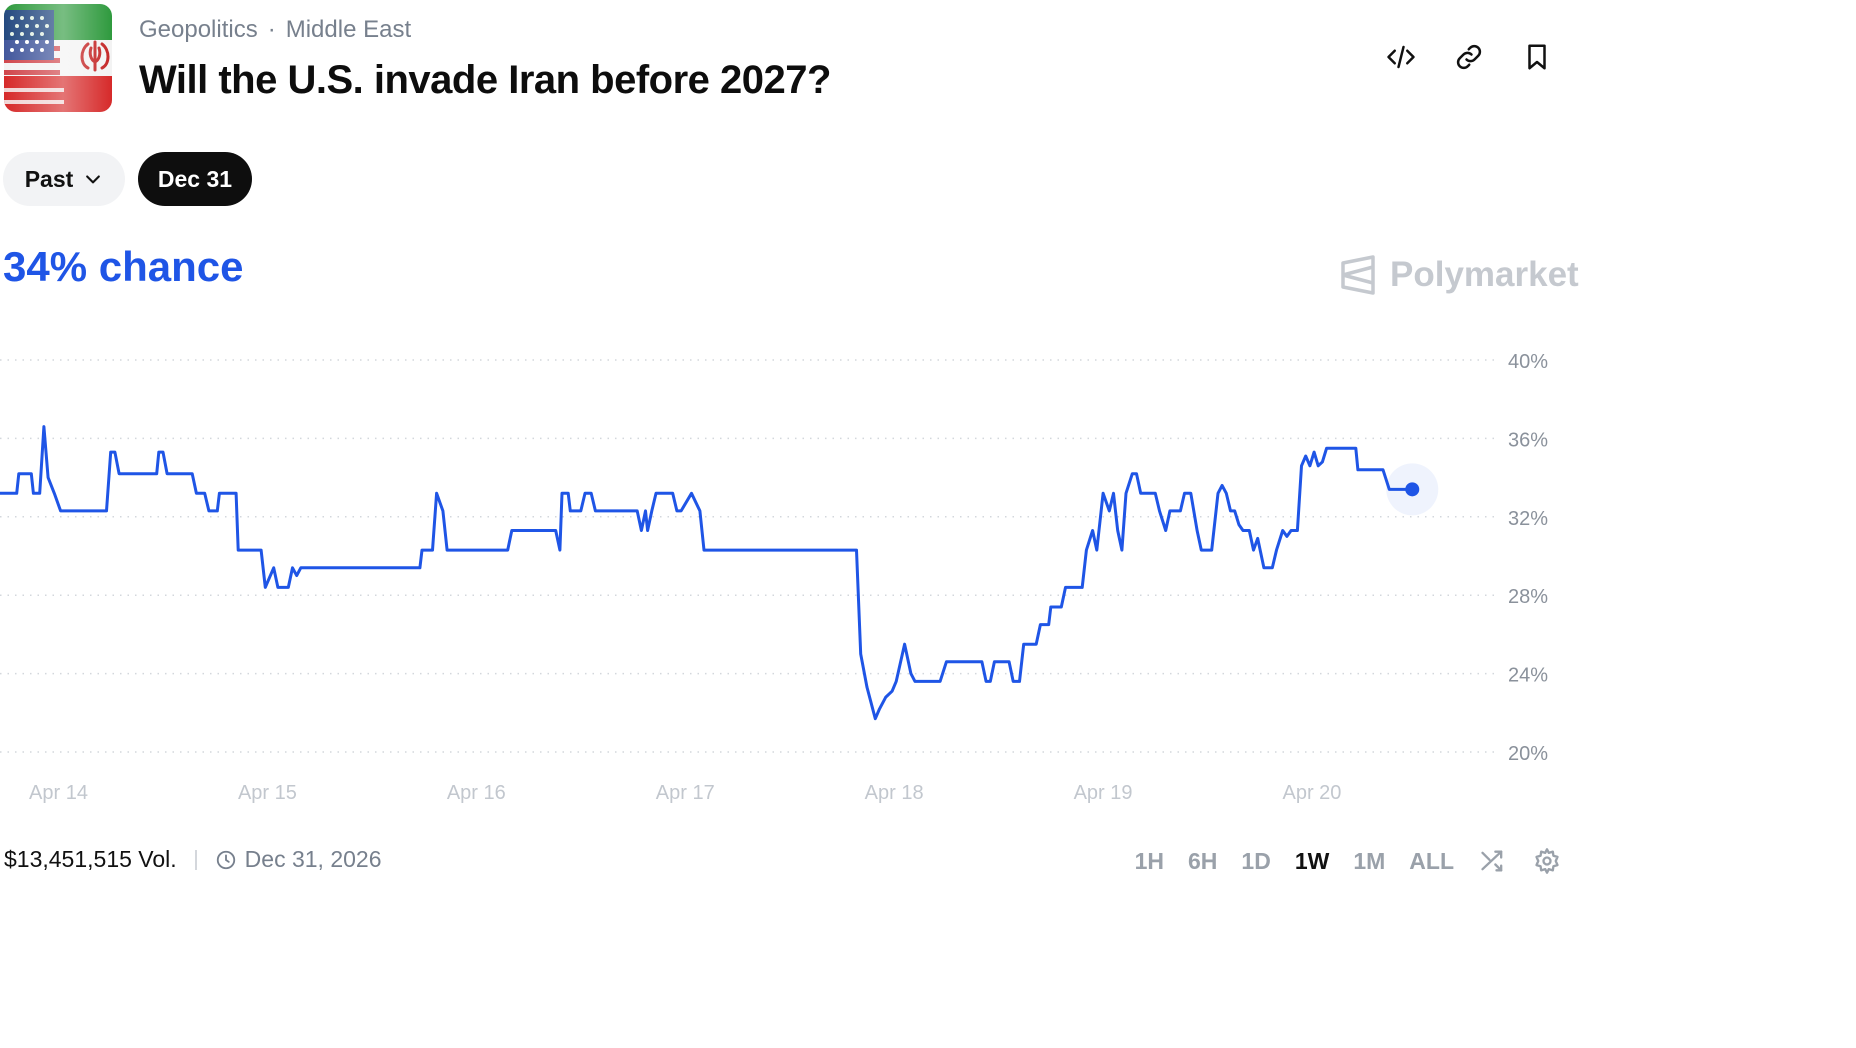  Describe the element at coordinates (1369, 860) in the screenshot. I see `range-1m: 1M` at that location.